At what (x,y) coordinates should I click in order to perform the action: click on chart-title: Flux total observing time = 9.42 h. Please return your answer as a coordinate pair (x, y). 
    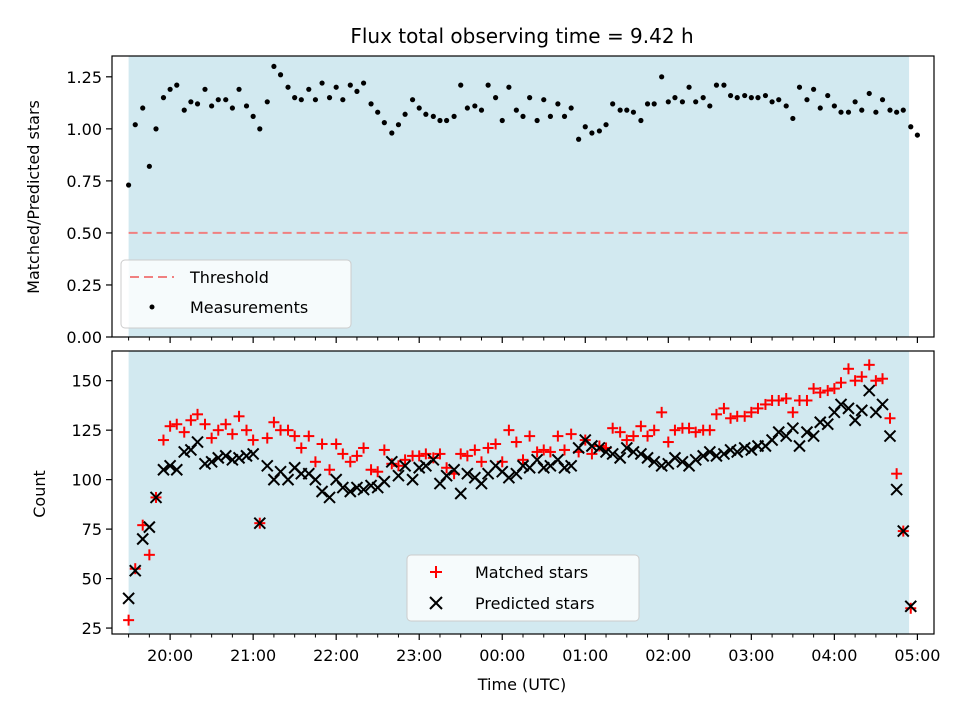
    Looking at the image, I should click on (521, 36).